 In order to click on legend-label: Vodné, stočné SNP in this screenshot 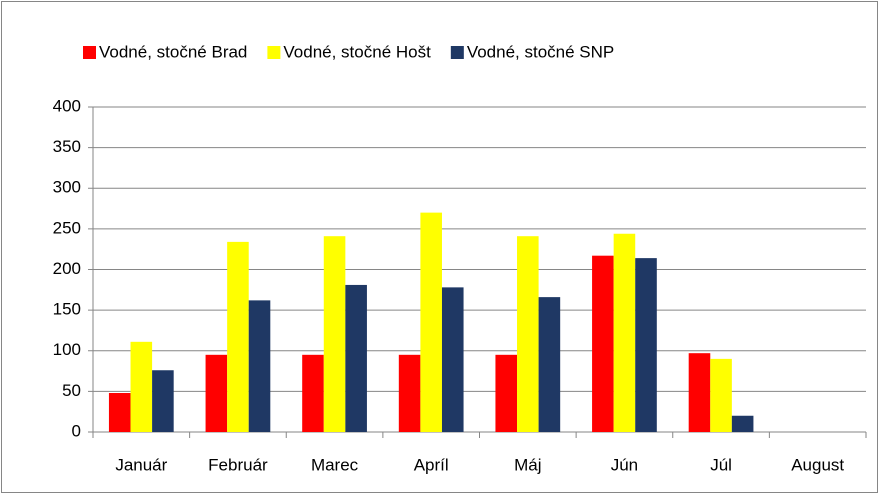, I will do `click(540, 51)`.